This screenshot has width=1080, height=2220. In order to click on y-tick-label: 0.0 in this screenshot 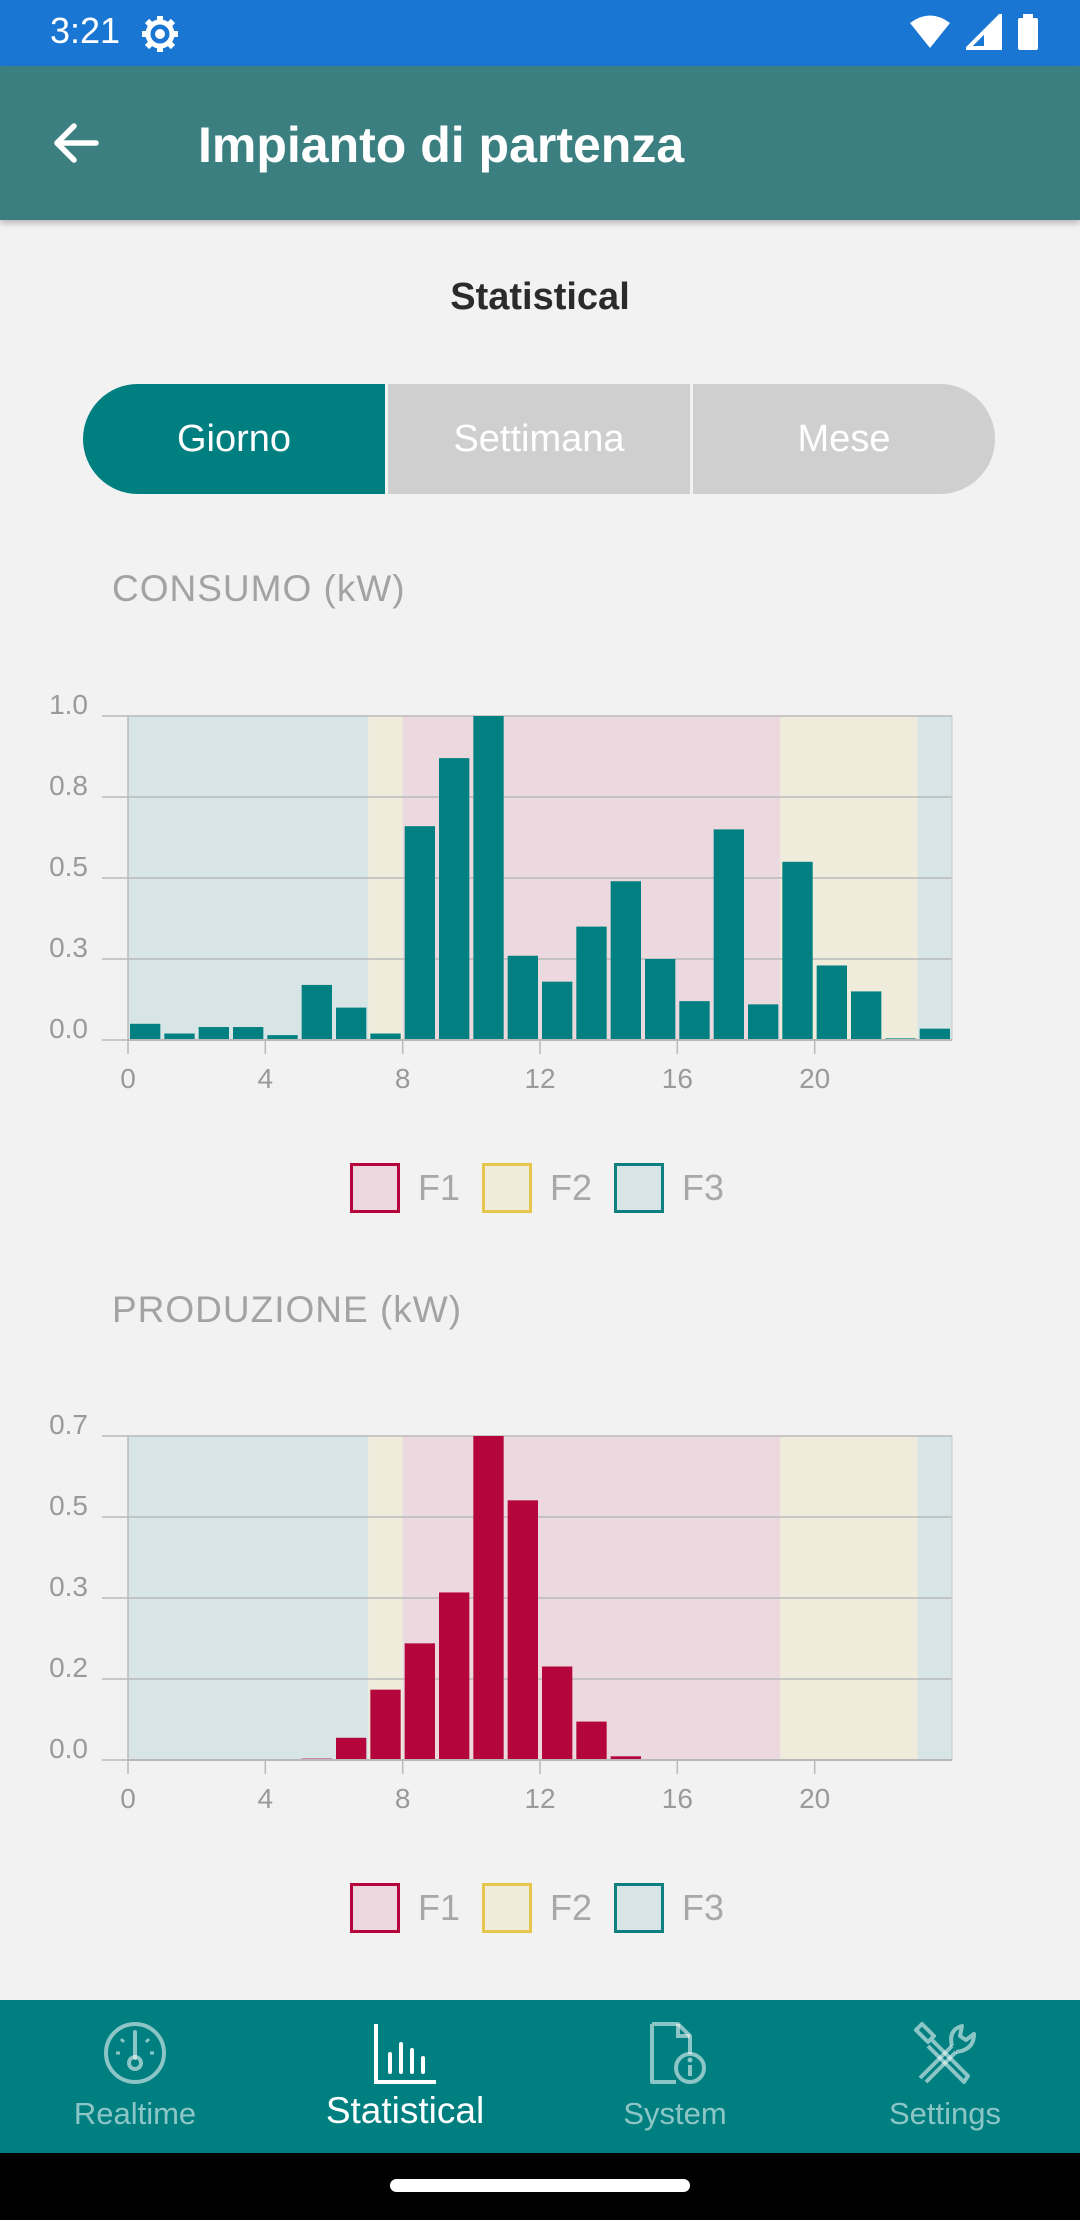, I will do `click(68, 1028)`.